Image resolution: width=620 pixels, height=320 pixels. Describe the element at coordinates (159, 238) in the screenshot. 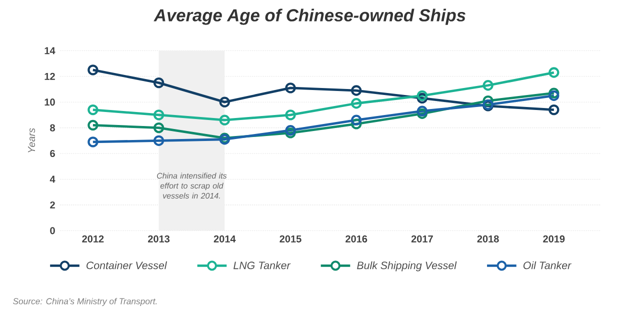

I see `x-tick-label: 2013` at that location.